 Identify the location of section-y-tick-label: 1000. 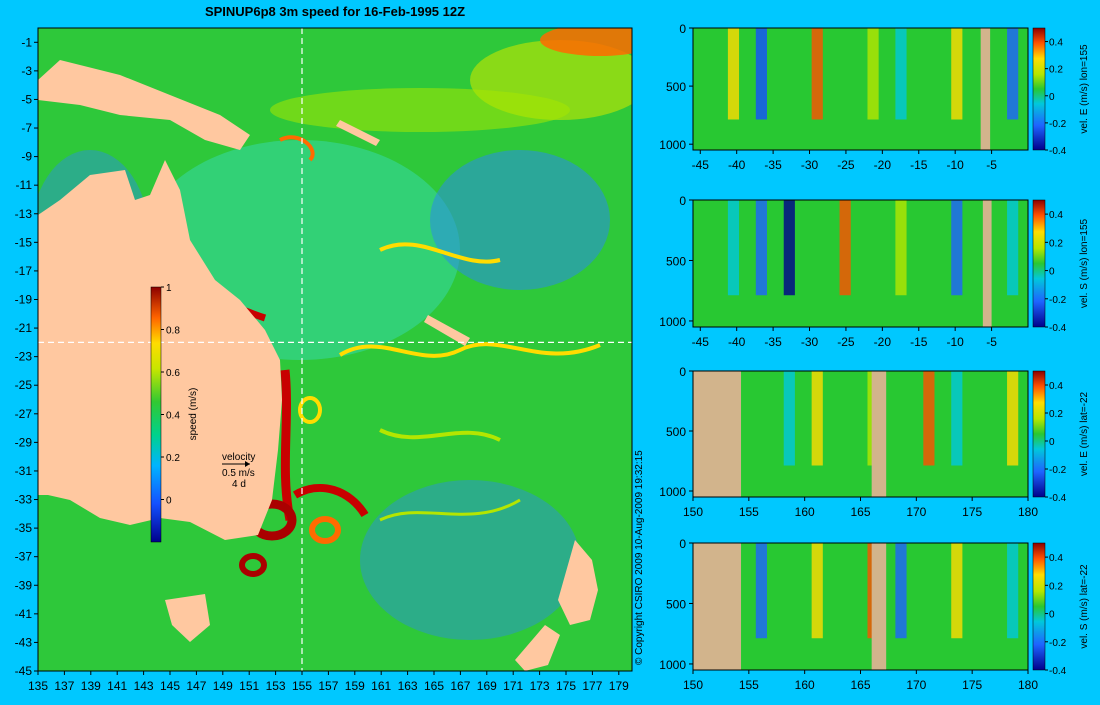
(672, 665).